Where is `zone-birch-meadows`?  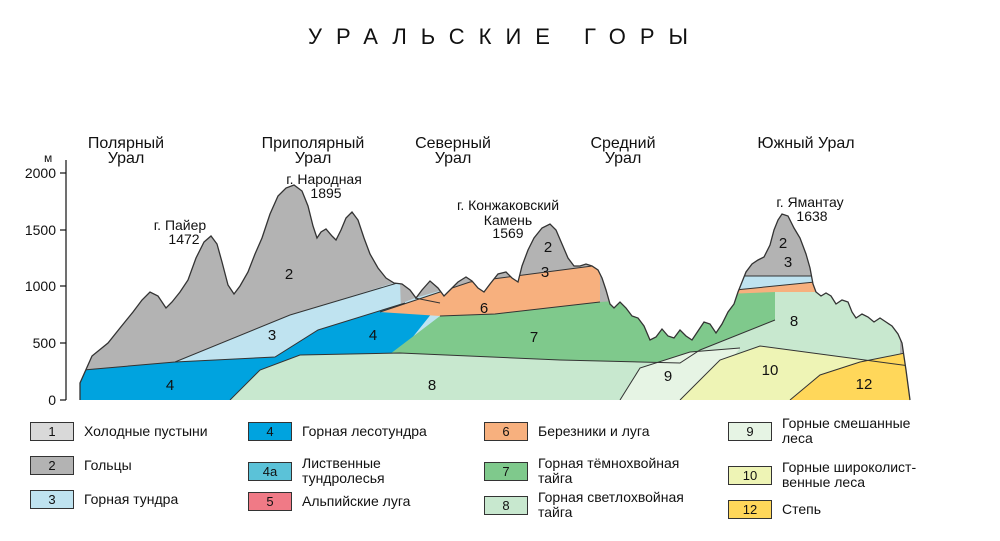
zone-birch-meadows is located at coordinates (490, 290).